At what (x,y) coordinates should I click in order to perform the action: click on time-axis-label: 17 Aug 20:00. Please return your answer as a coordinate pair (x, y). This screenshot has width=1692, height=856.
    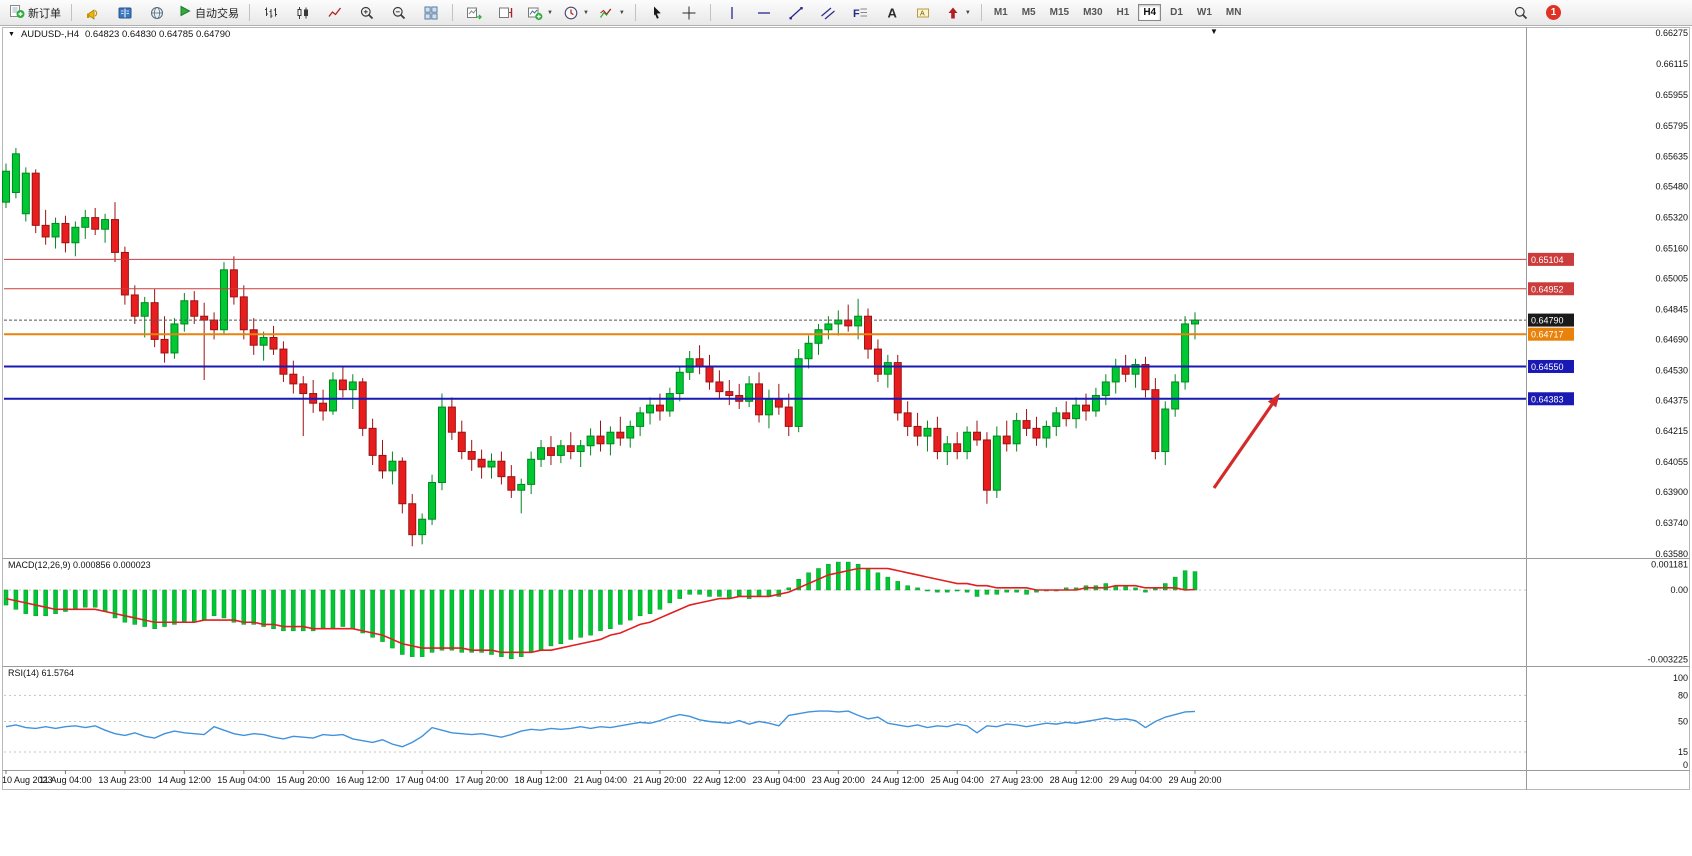
    Looking at the image, I should click on (481, 780).